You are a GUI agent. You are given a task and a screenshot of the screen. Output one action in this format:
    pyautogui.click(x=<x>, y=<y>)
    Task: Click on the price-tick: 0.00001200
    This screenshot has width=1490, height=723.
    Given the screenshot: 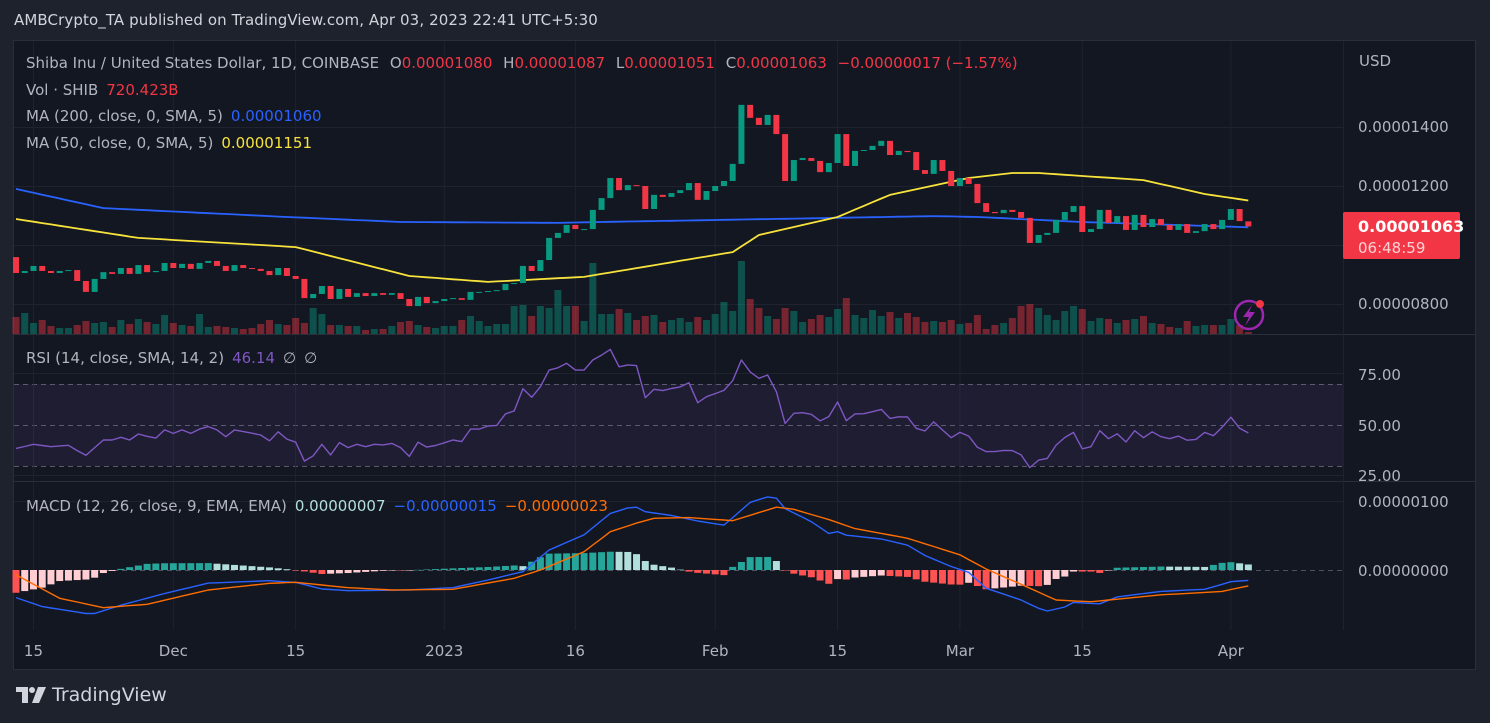 What is the action you would take?
    pyautogui.click(x=1403, y=186)
    